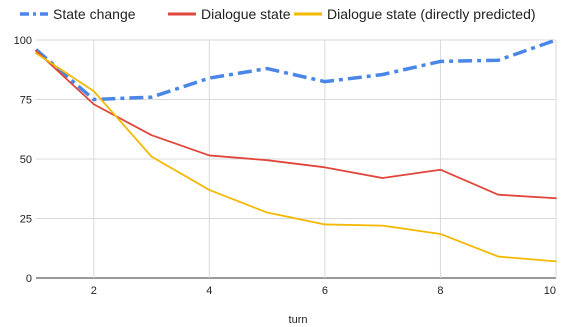 Image resolution: width=568 pixels, height=327 pixels. Describe the element at coordinates (26, 220) in the screenshot. I see `y-tick-label: 25` at that location.